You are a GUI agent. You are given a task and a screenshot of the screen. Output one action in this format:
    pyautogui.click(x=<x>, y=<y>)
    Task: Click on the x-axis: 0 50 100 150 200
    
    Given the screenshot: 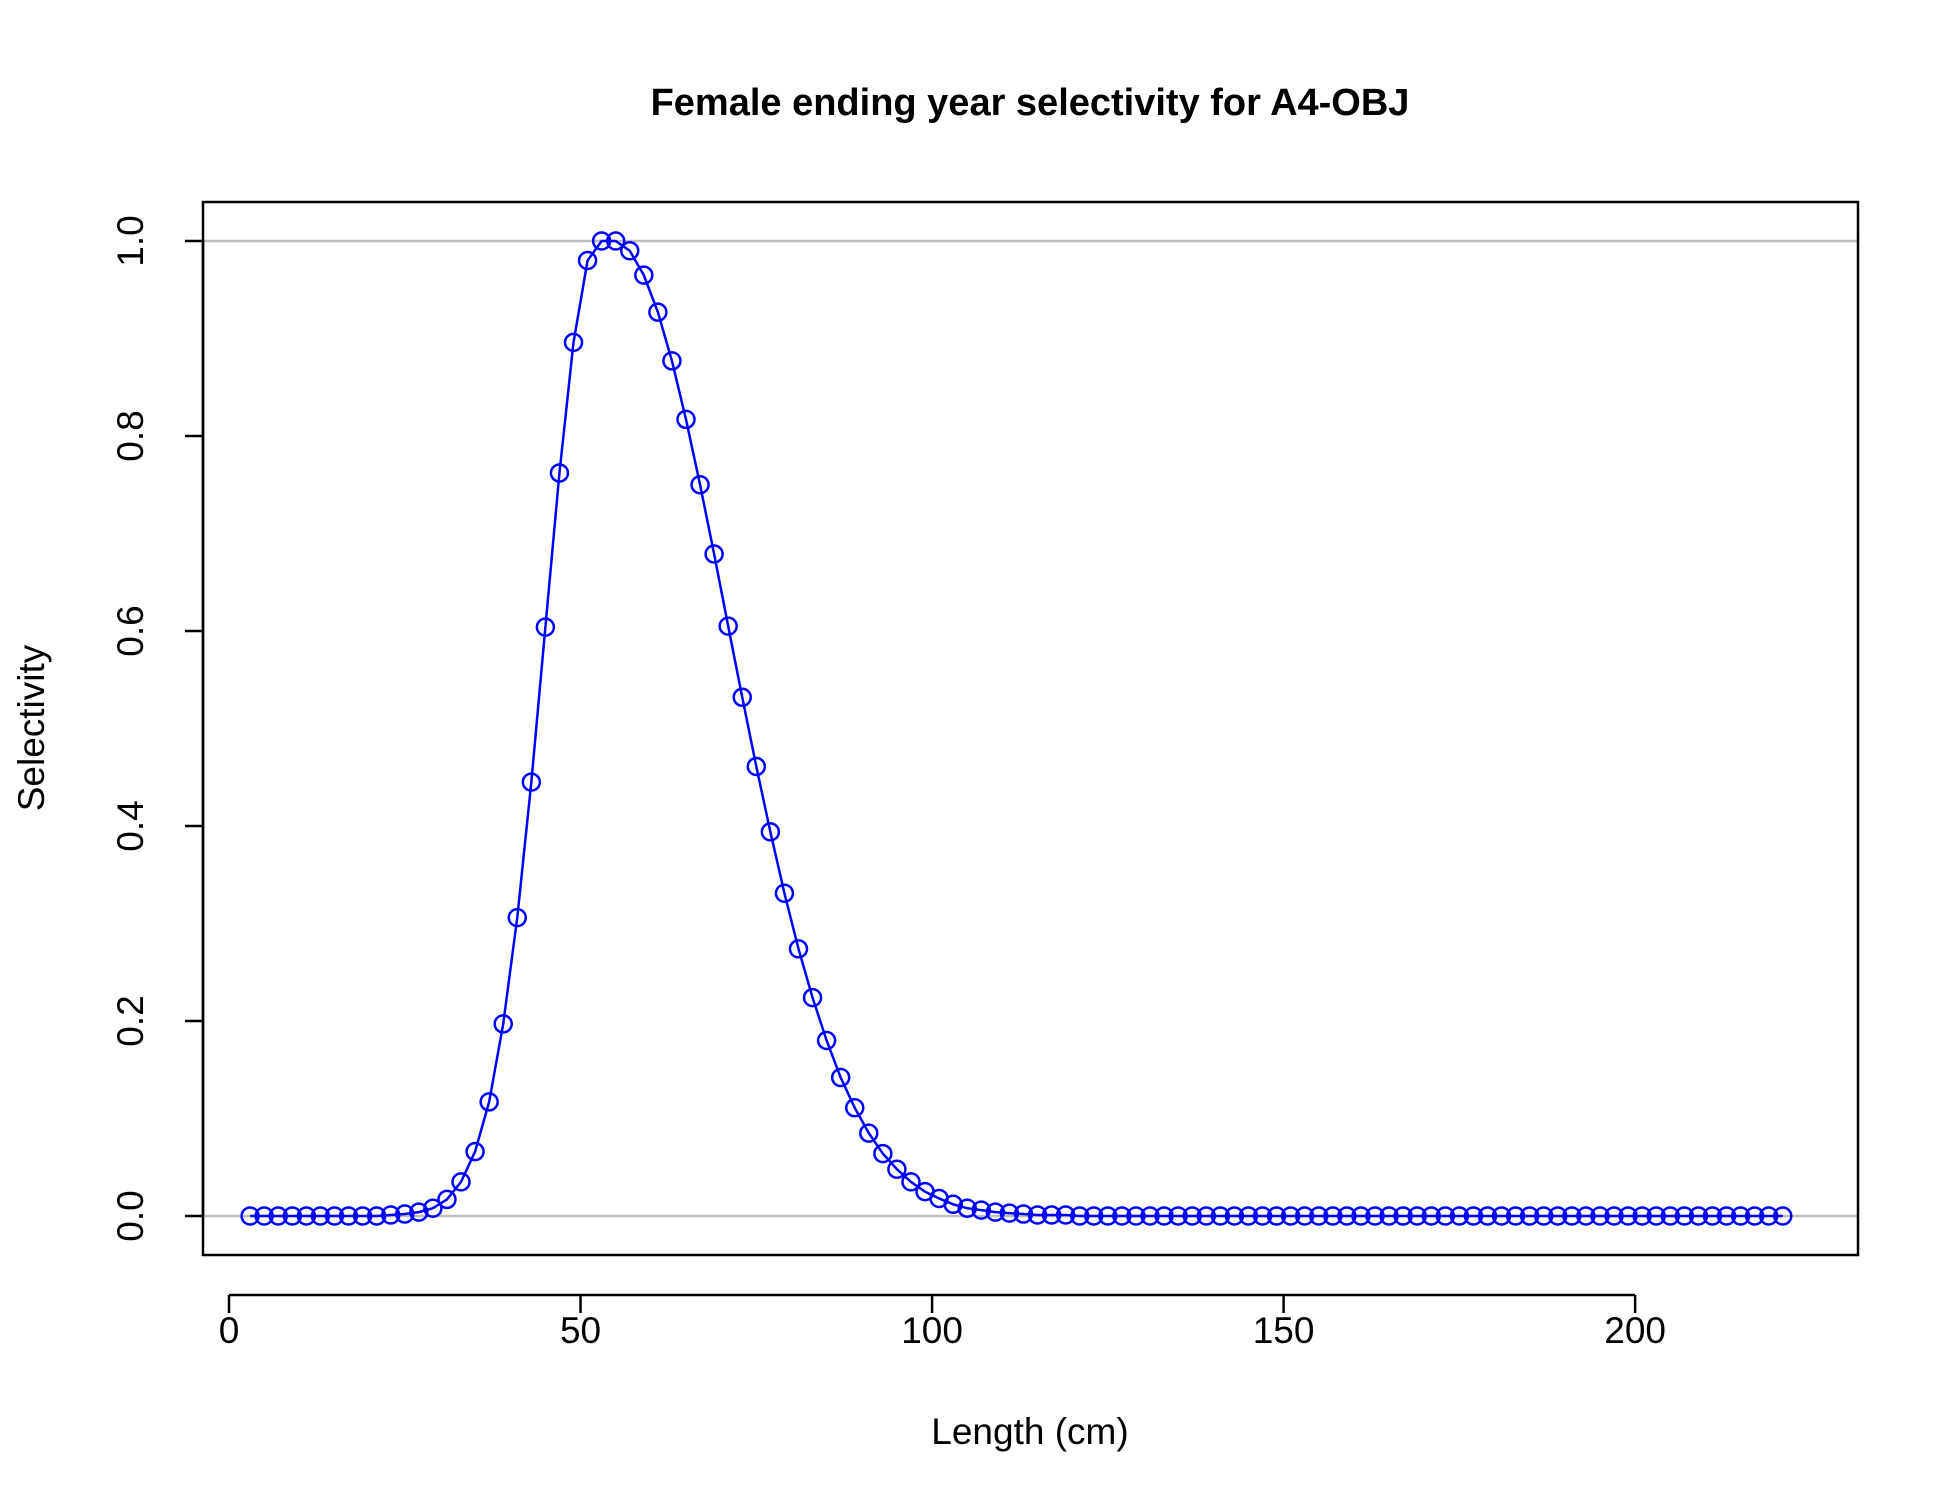 What is the action you would take?
    pyautogui.click(x=942, y=1322)
    